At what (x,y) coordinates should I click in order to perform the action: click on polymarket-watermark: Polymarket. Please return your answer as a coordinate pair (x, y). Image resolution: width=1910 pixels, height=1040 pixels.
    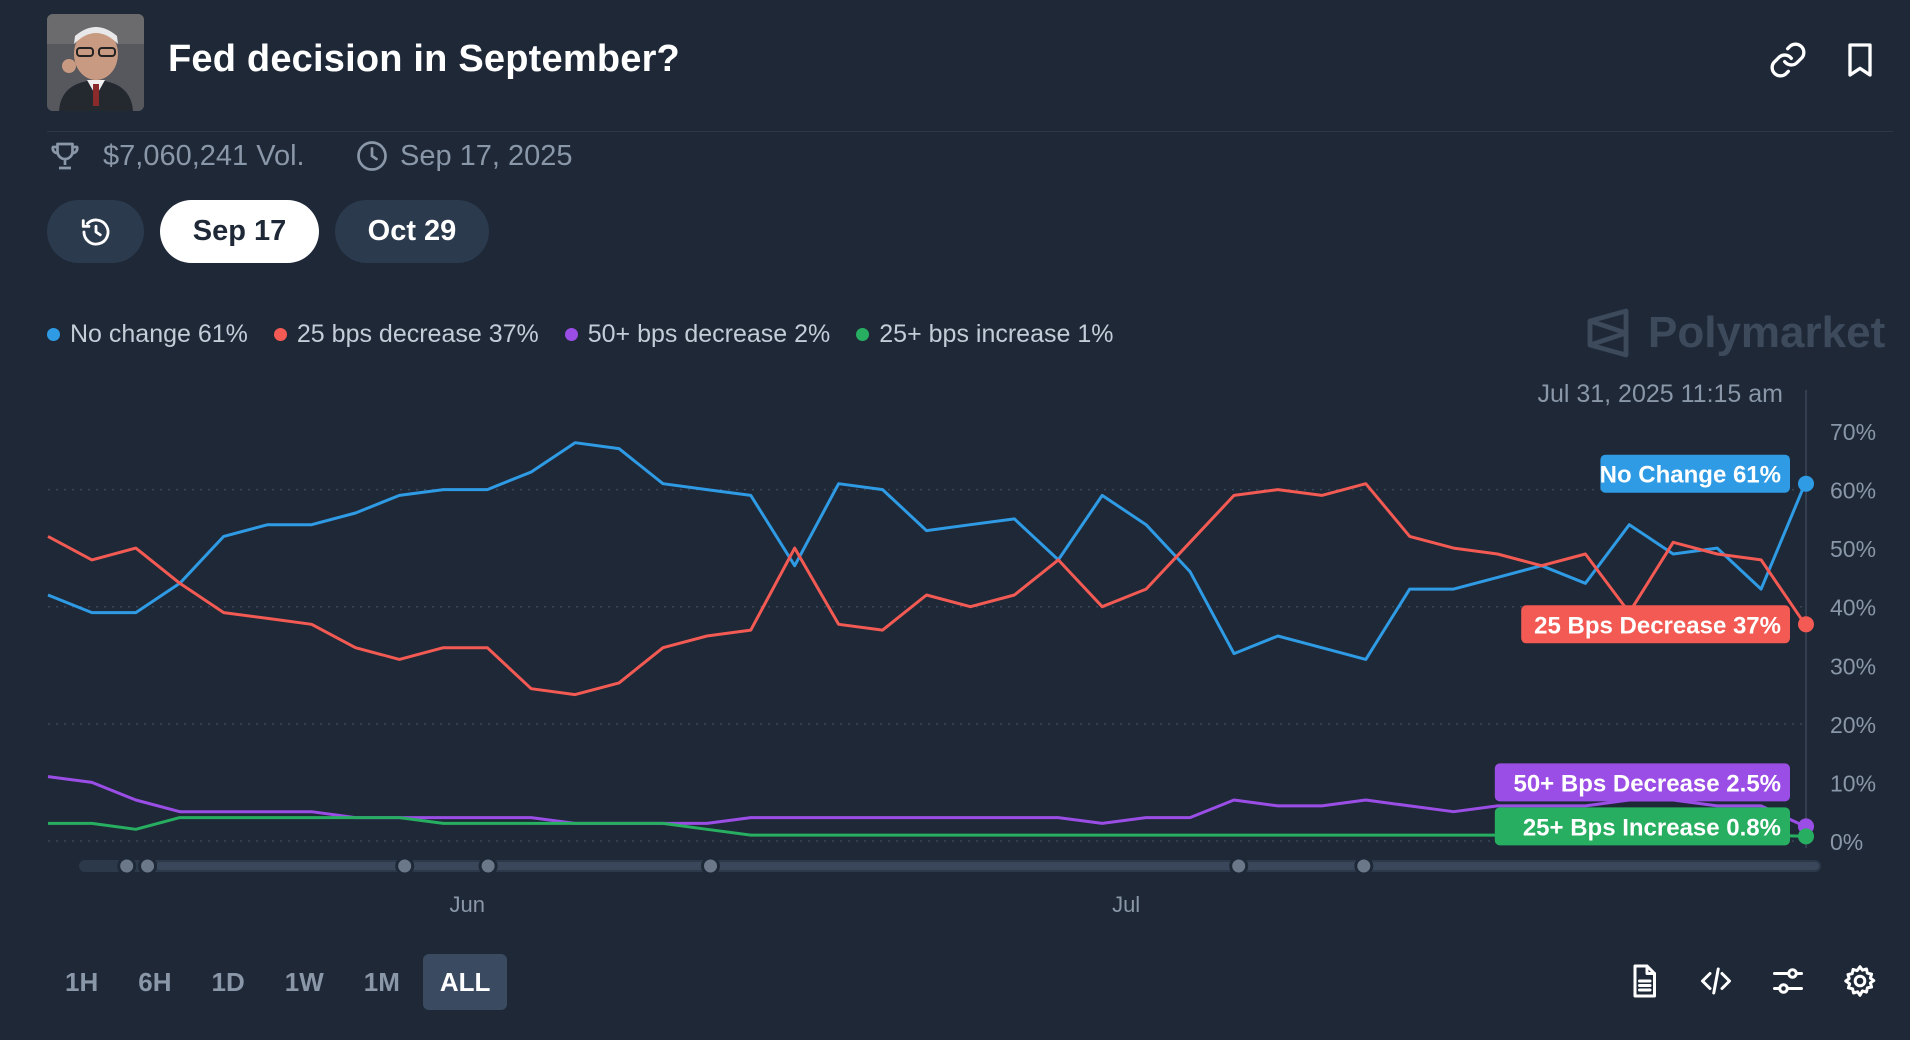
    Looking at the image, I should click on (1734, 333).